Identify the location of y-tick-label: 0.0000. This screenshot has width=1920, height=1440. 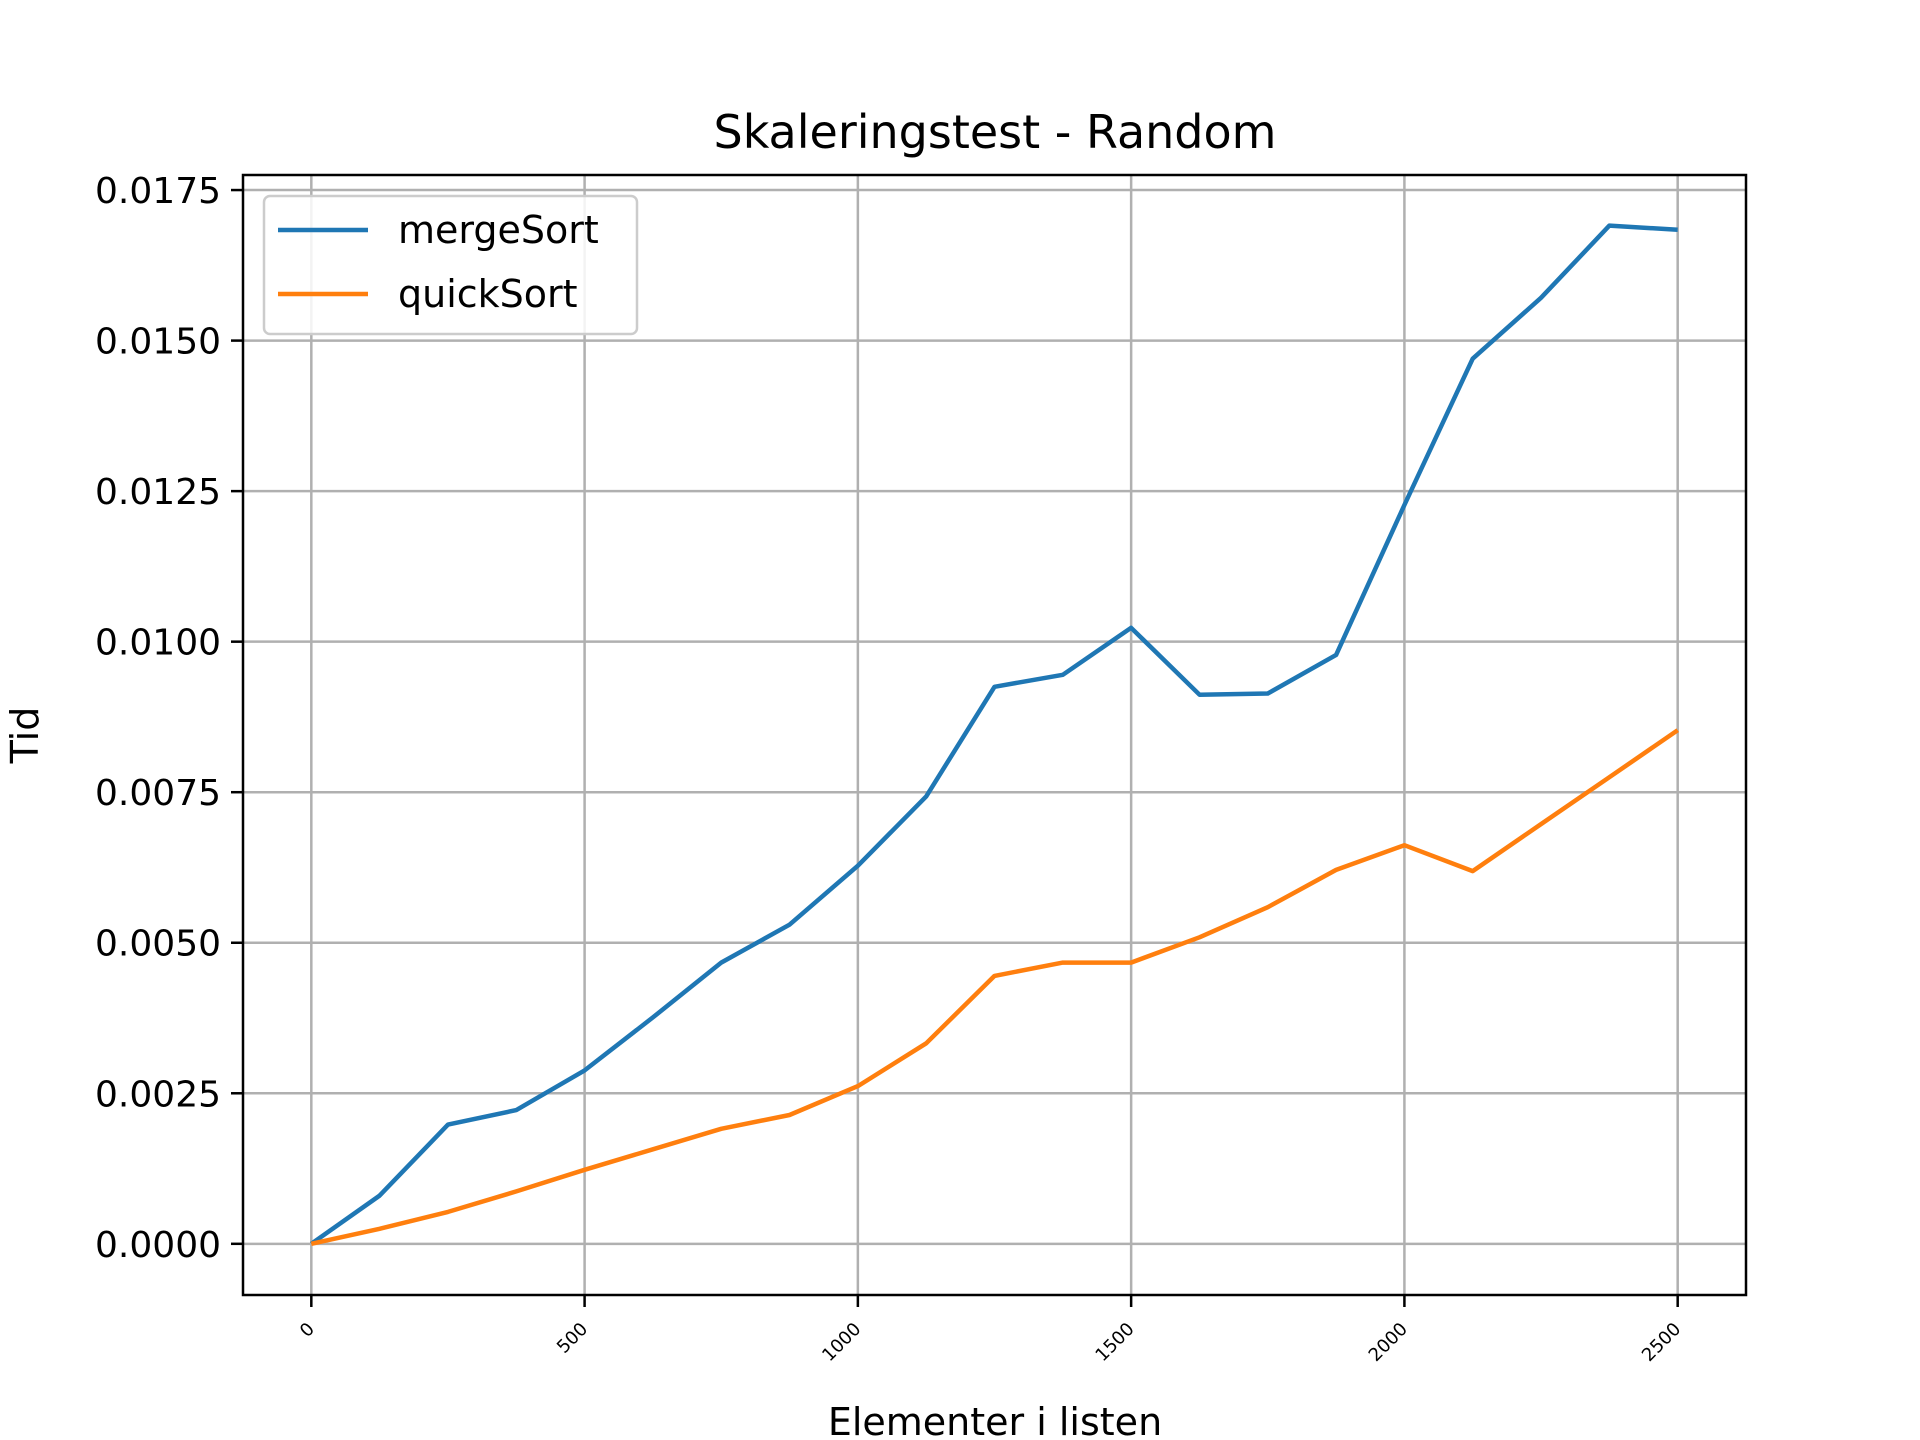
(158, 1245).